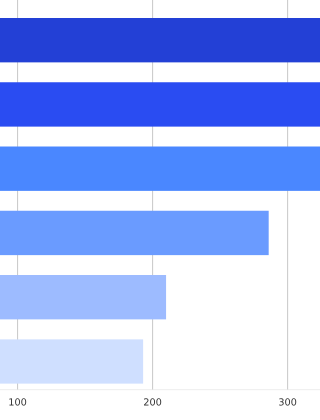  I want to click on x-tick-label: 300, so click(287, 402).